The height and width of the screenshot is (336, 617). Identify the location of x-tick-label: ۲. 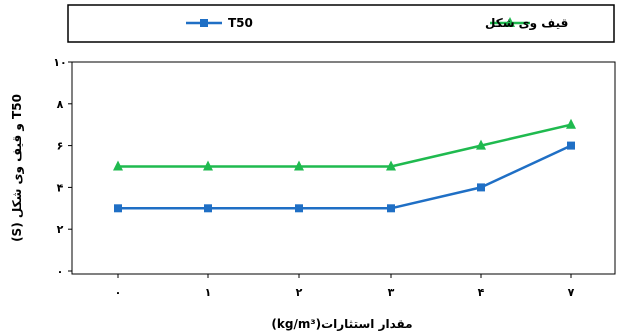
(299, 292).